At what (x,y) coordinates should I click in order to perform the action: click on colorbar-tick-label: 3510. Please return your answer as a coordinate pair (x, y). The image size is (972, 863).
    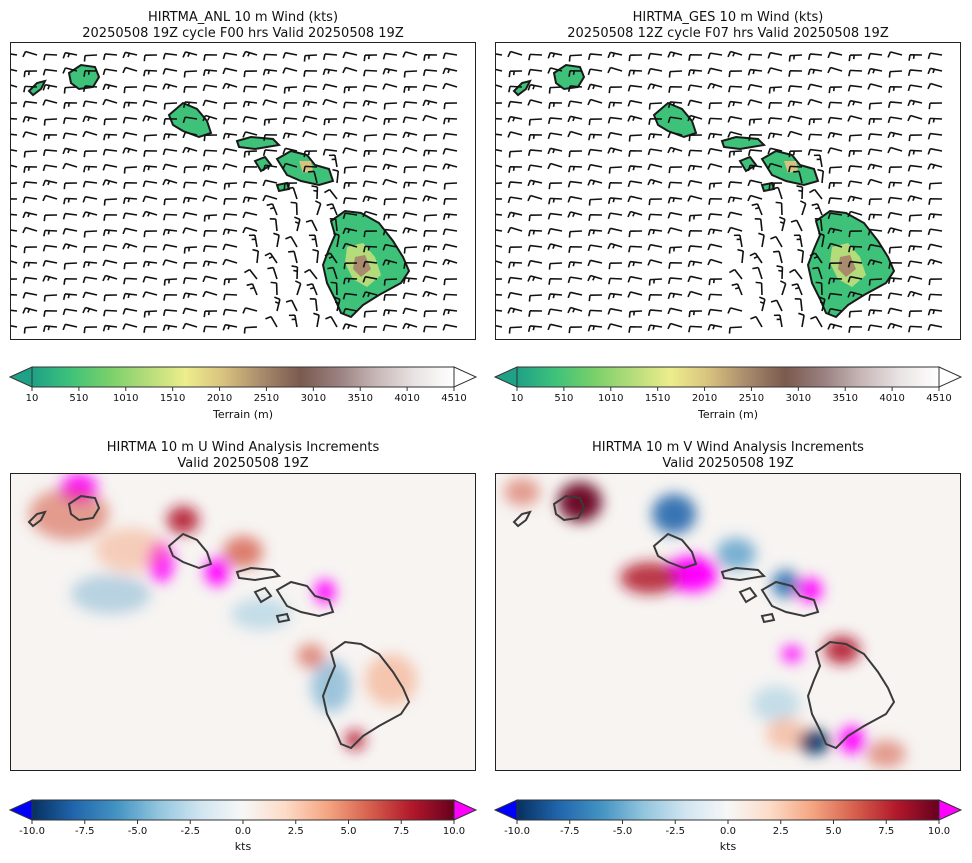
    Looking at the image, I should click on (844, 398).